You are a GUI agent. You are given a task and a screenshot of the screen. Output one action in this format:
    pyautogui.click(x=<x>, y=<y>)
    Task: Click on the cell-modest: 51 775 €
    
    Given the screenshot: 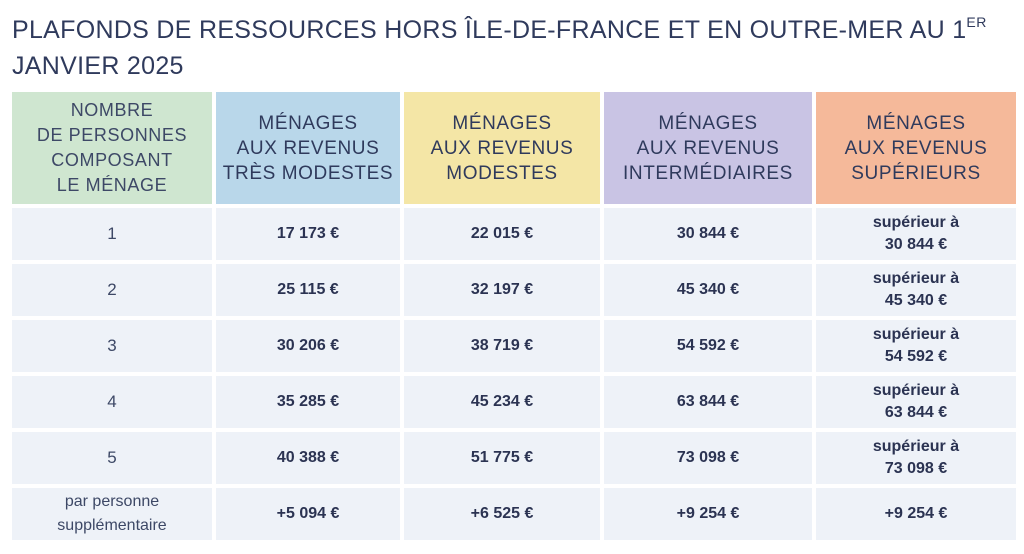 What is the action you would take?
    pyautogui.click(x=502, y=458)
    